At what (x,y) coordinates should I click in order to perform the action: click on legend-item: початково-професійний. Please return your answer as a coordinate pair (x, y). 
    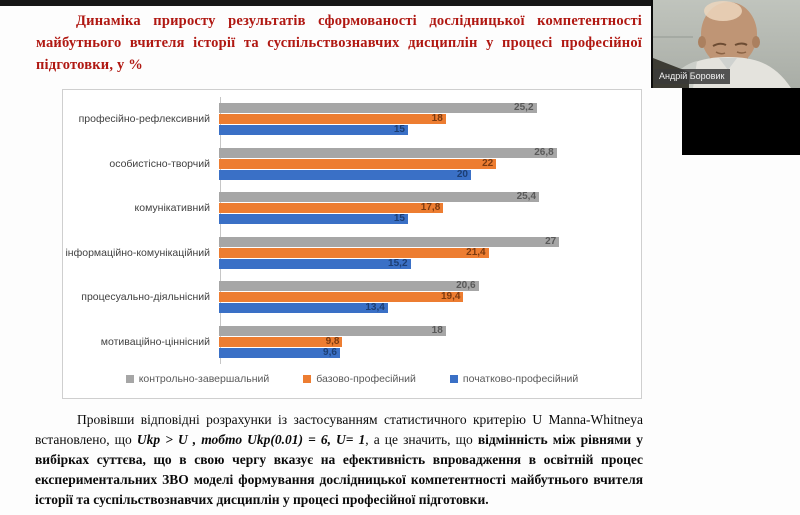
    Looking at the image, I should click on (514, 379).